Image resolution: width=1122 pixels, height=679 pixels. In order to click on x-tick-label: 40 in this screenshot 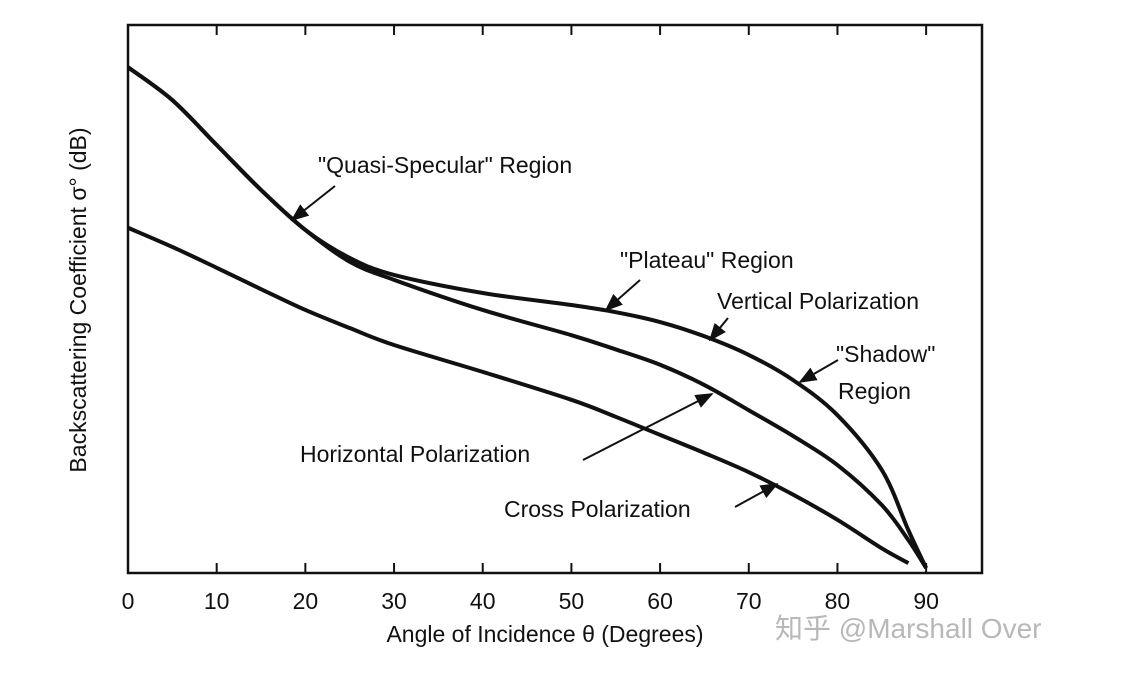, I will do `click(483, 601)`.